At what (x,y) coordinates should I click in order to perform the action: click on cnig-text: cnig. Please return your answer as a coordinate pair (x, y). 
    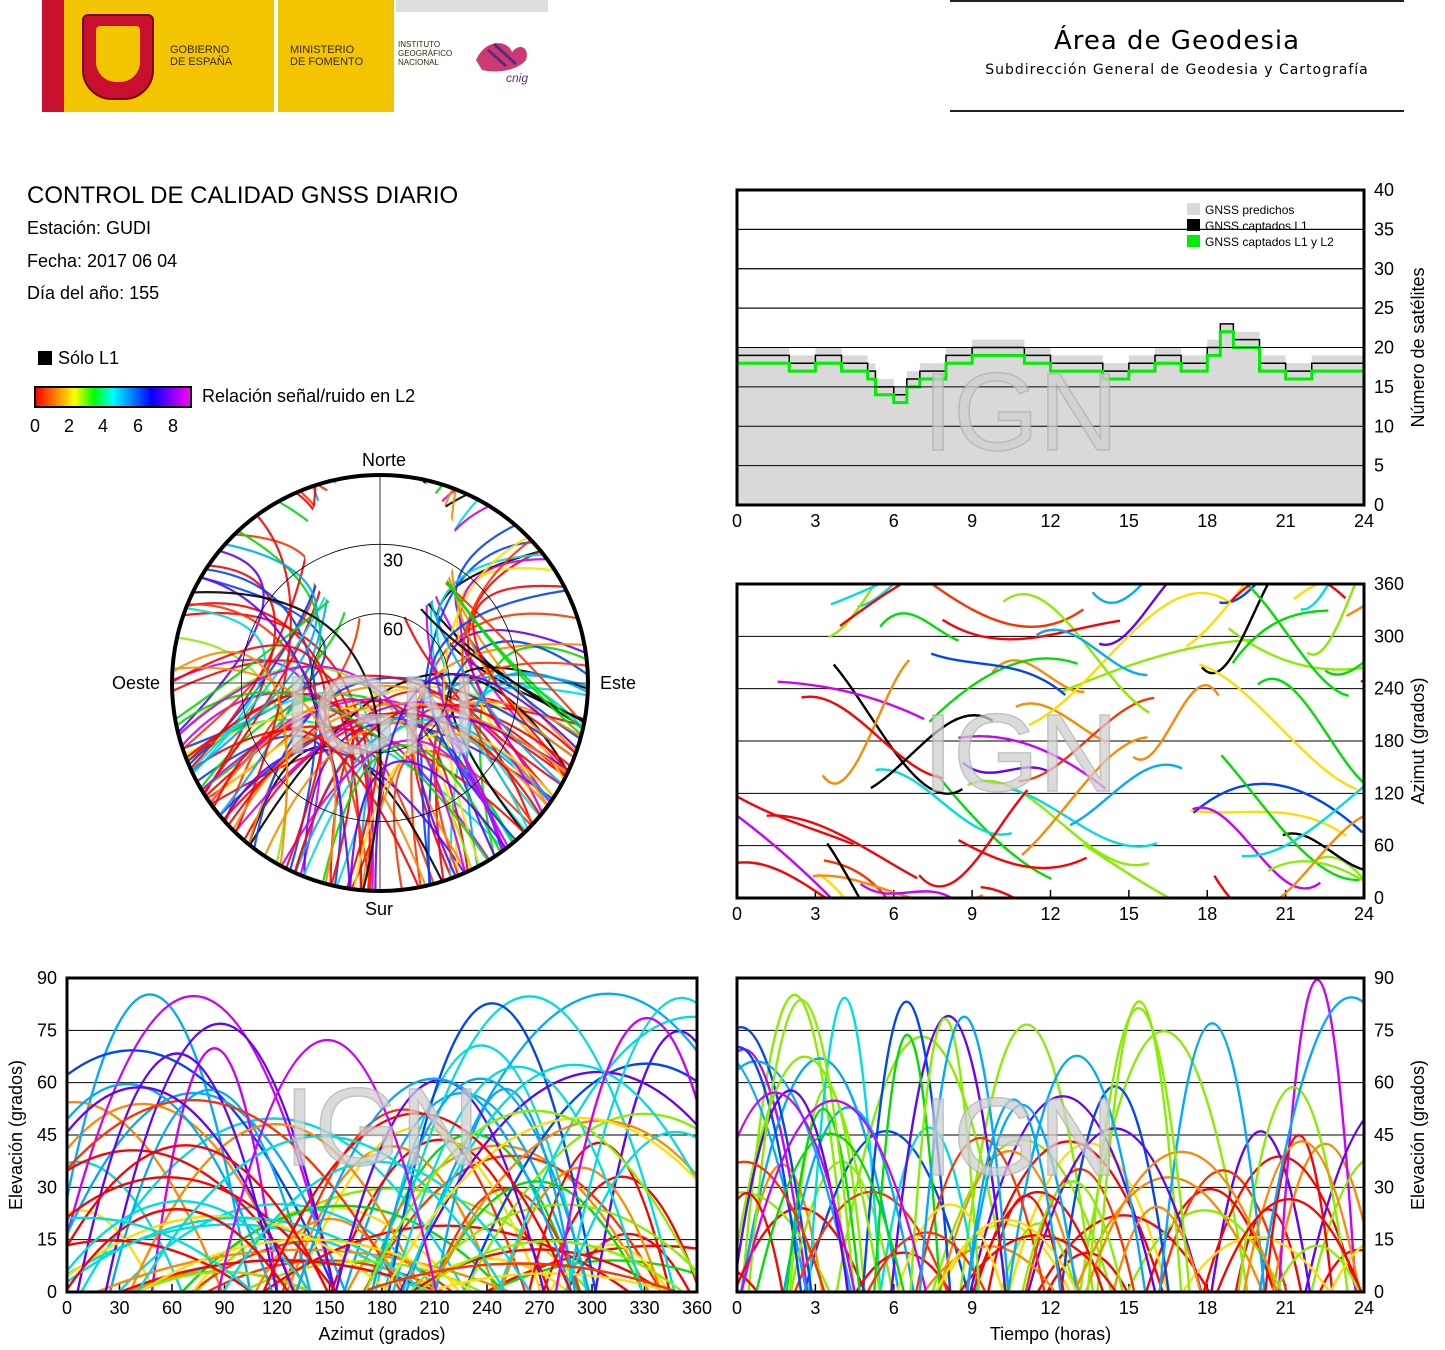
    Looking at the image, I should click on (517, 78).